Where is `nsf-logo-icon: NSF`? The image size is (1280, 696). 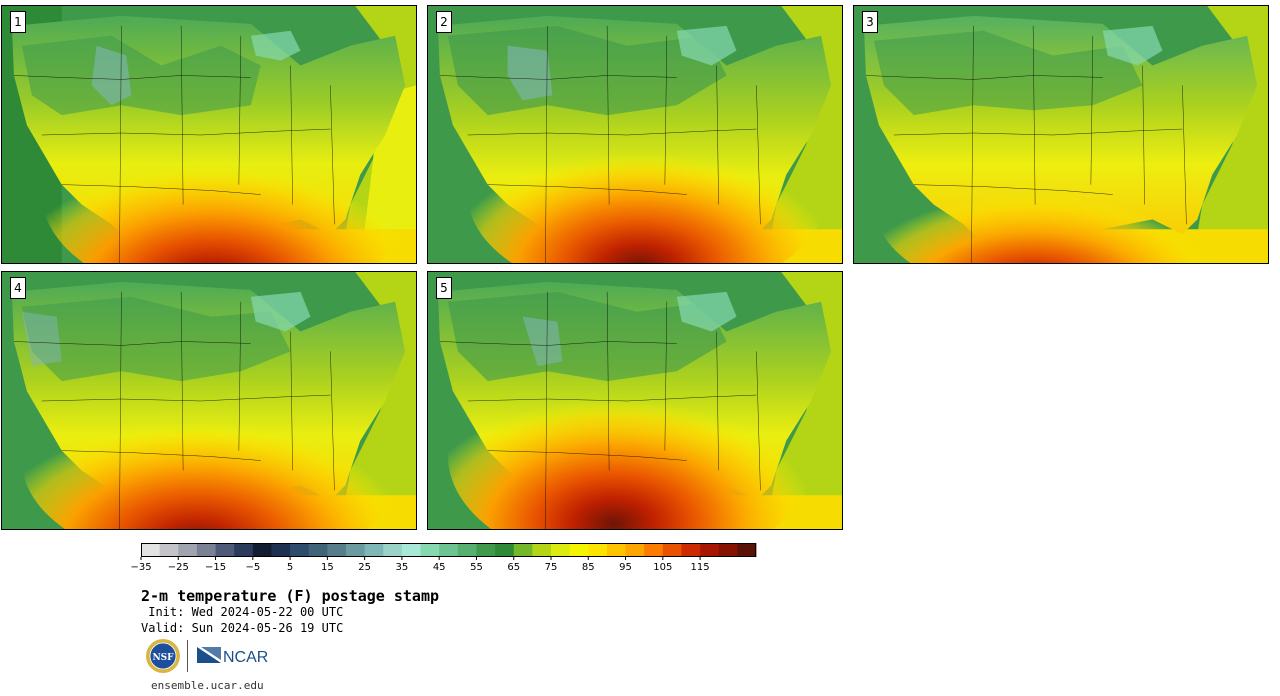 nsf-logo-icon: NSF is located at coordinates (163, 656).